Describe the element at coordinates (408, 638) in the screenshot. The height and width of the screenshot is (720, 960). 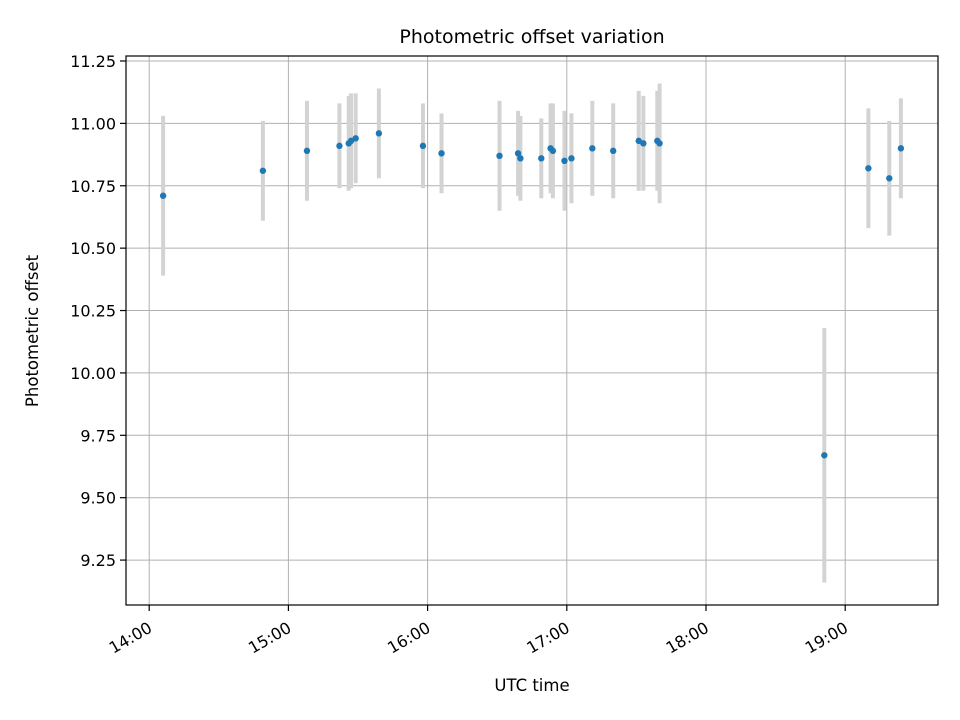
I see `x-tick-label: 16:00` at that location.